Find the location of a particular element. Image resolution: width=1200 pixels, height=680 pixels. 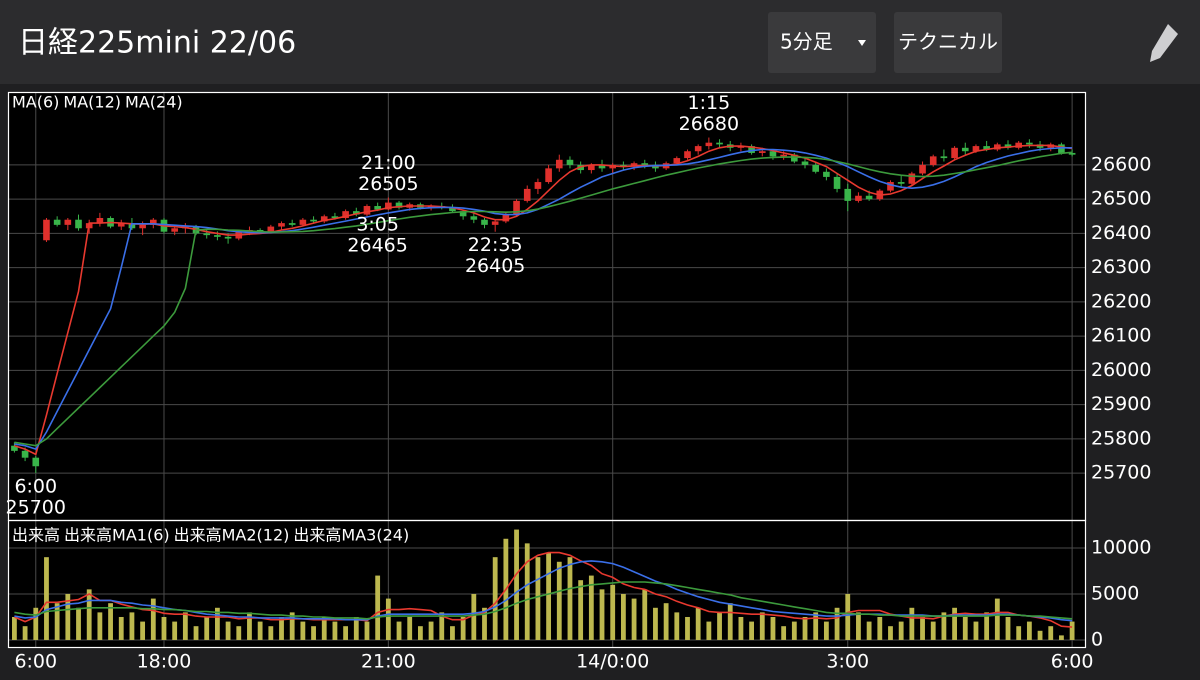

edit-icon is located at coordinates (1164, 43).